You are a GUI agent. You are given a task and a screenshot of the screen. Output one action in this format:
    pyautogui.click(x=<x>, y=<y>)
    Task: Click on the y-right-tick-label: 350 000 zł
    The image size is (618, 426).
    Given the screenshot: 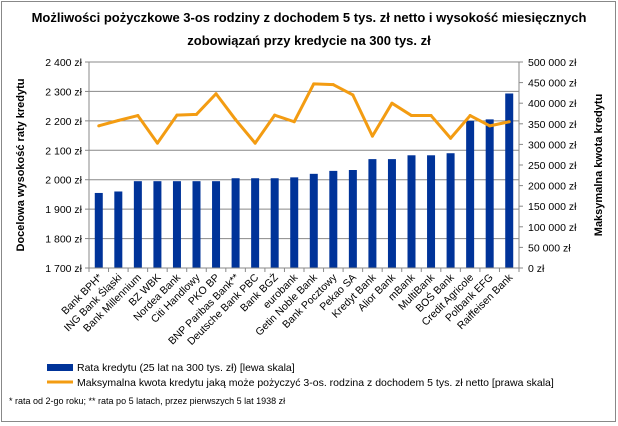 What is the action you would take?
    pyautogui.click(x=552, y=125)
    